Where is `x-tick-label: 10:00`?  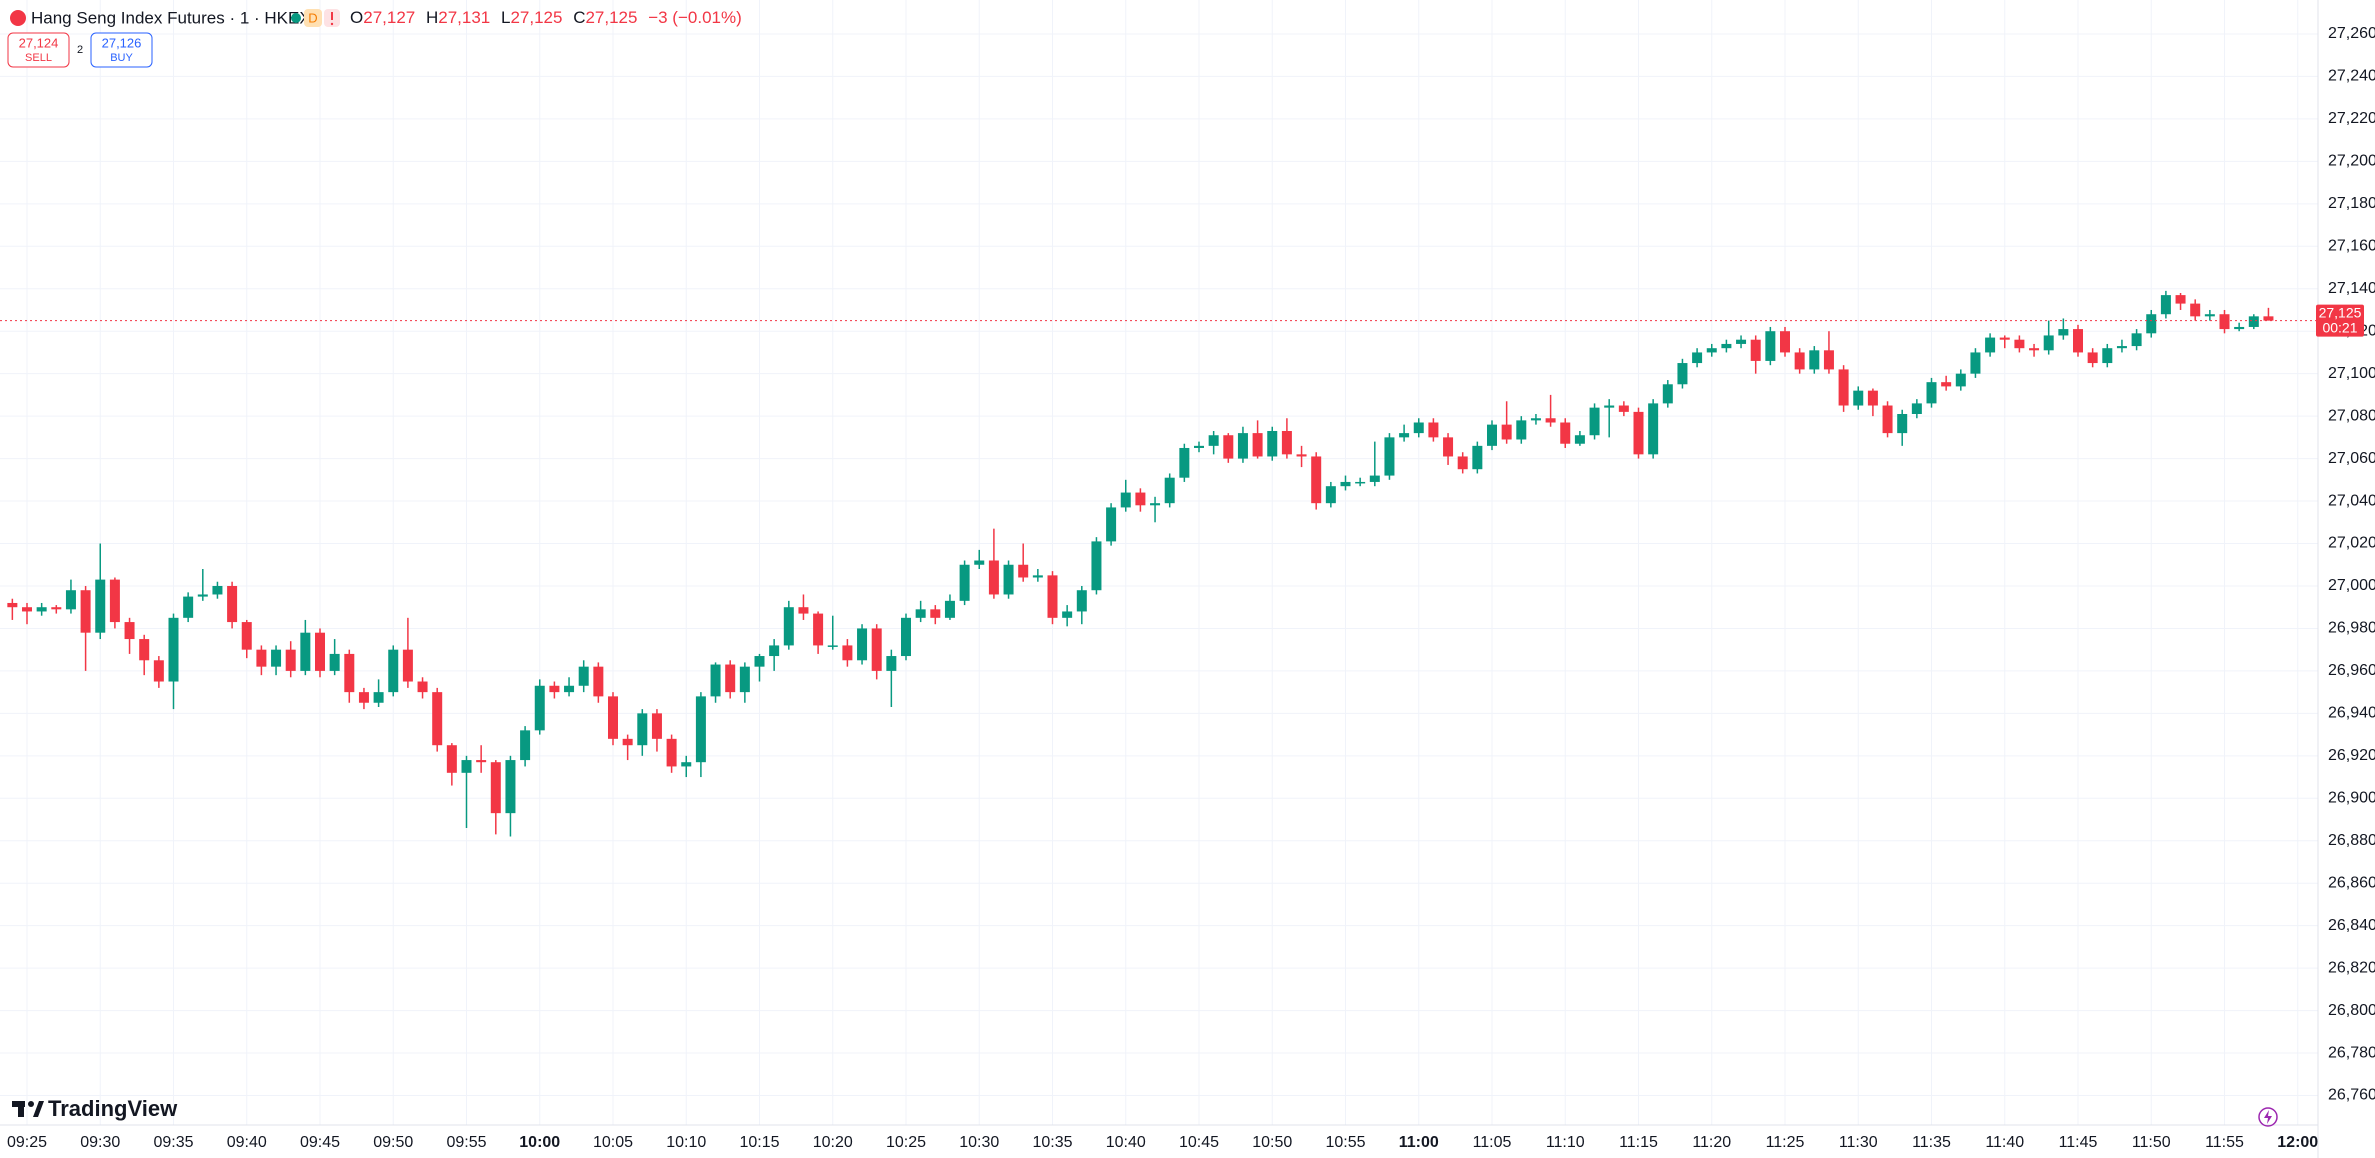
x-tick-label: 10:00 is located at coordinates (539, 1142).